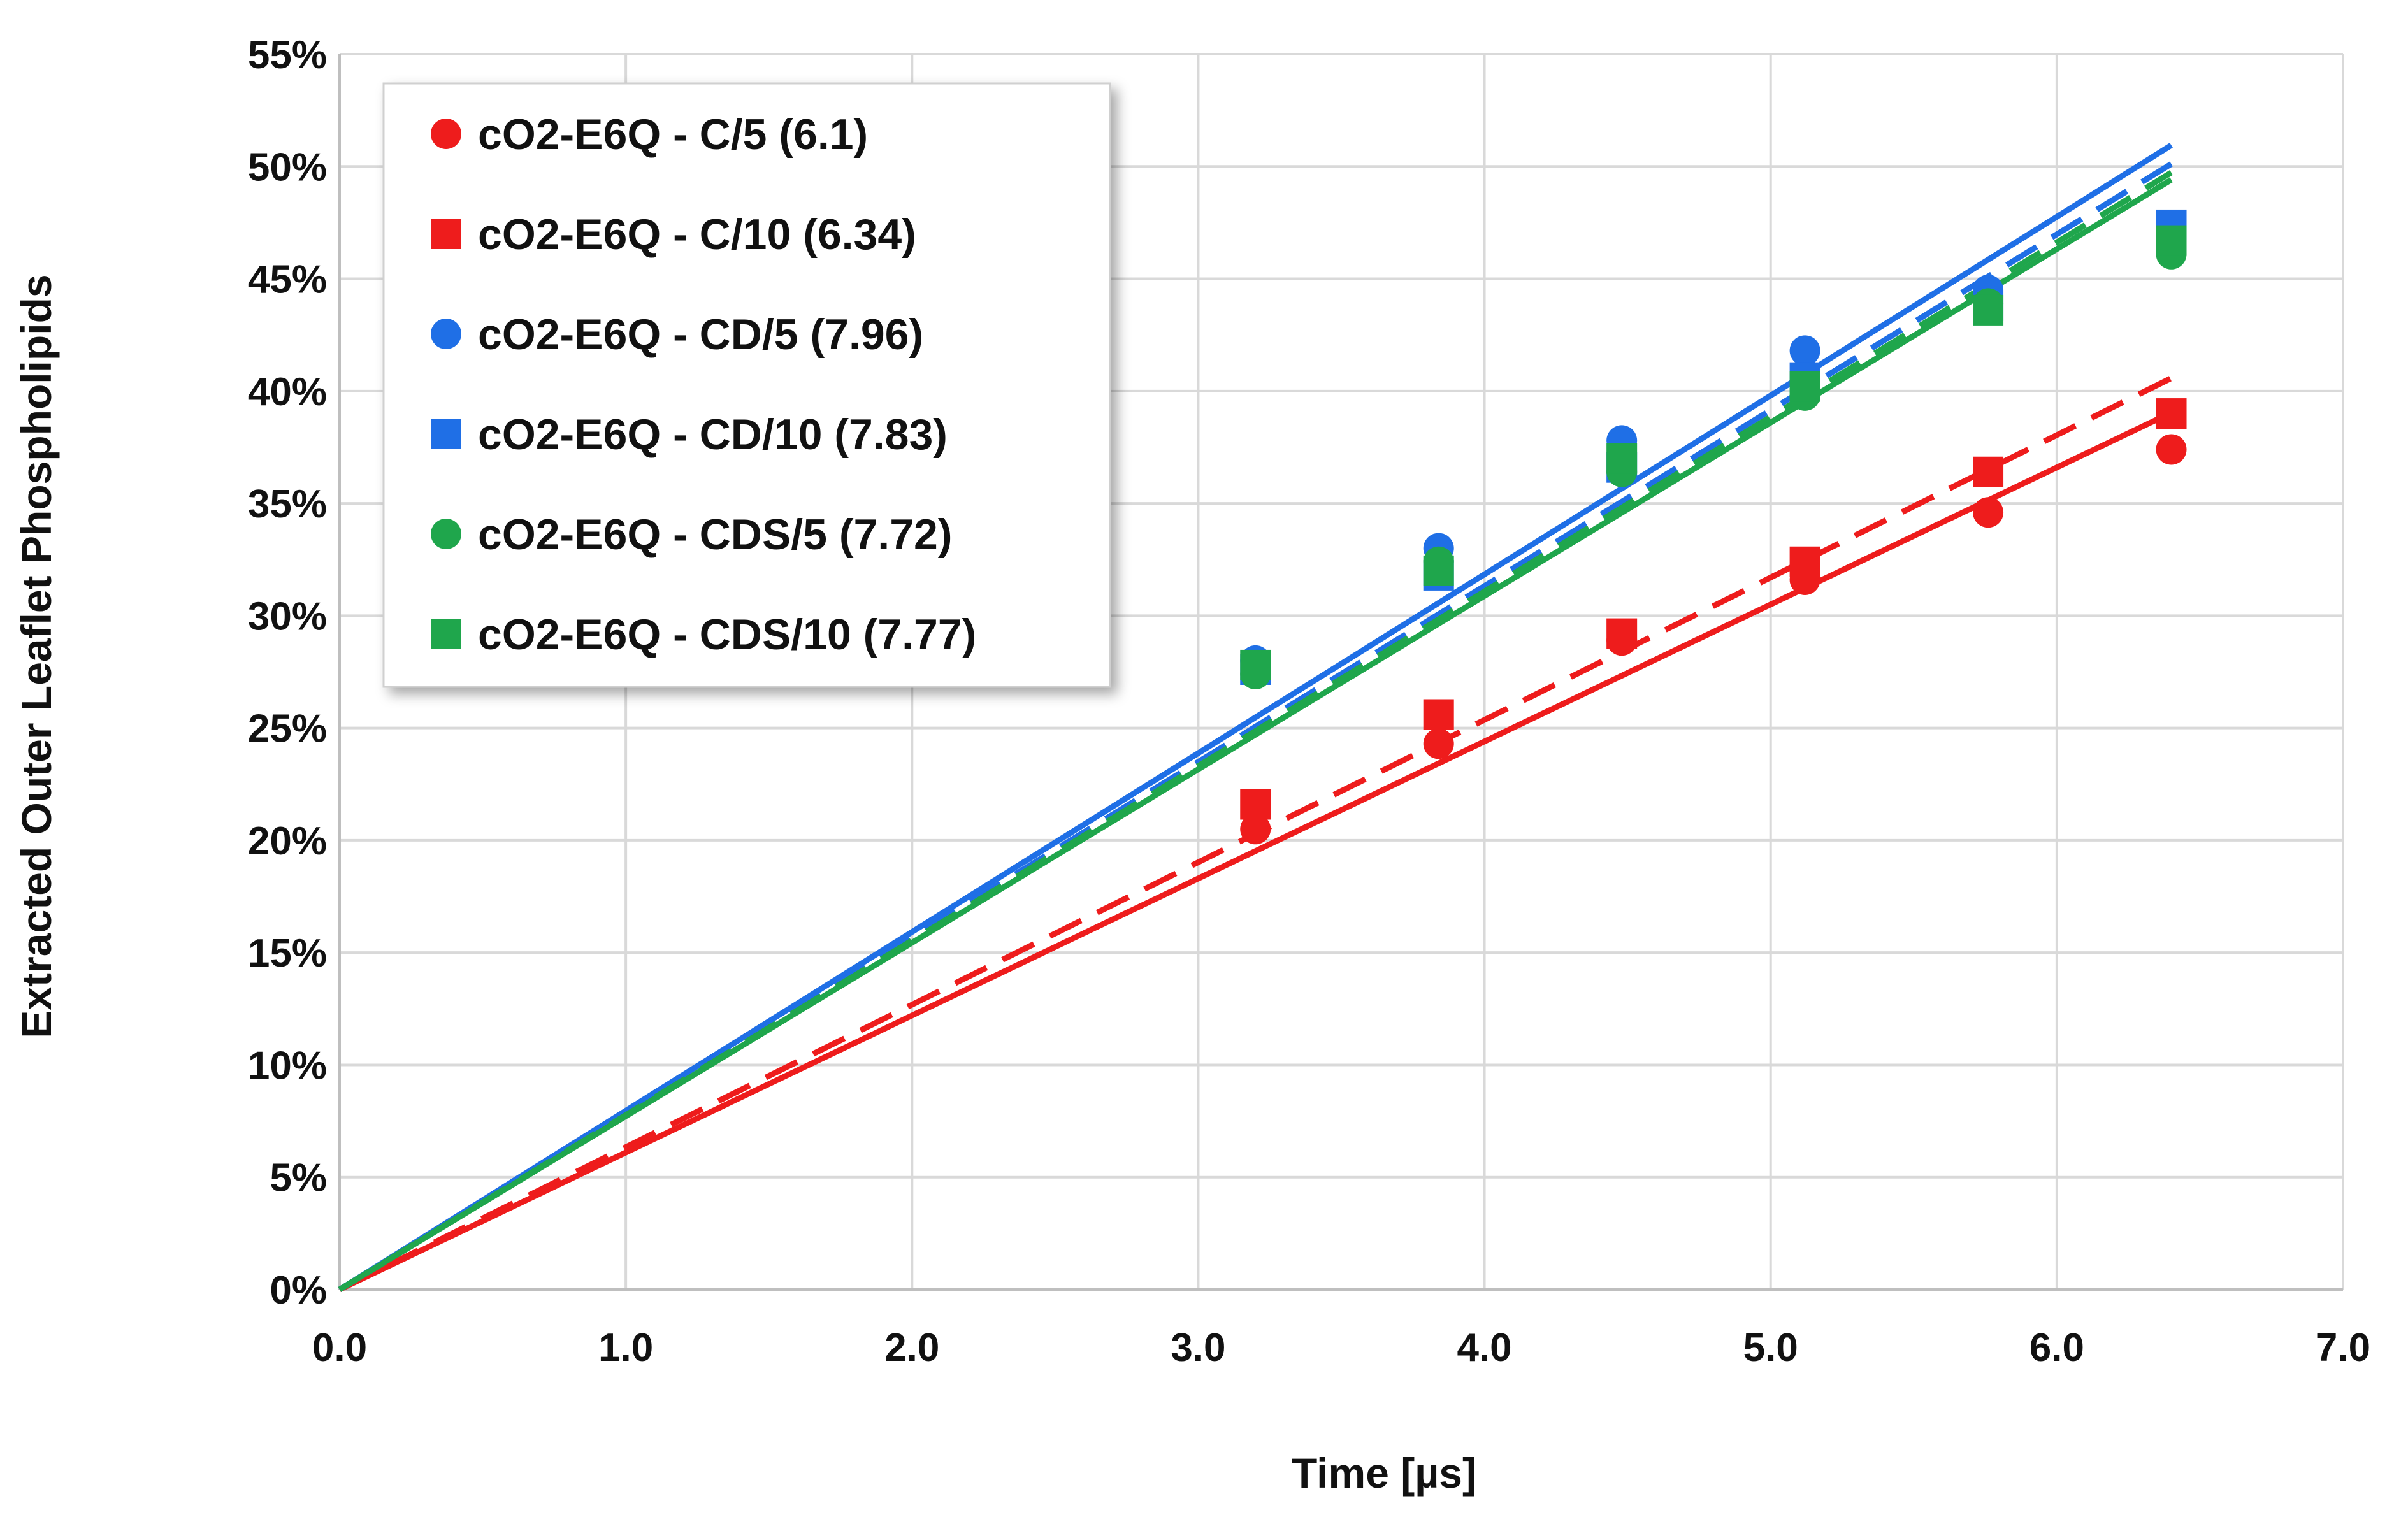 The image size is (2408, 1524). I want to click on y-tick-label: 5%, so click(298, 1178).